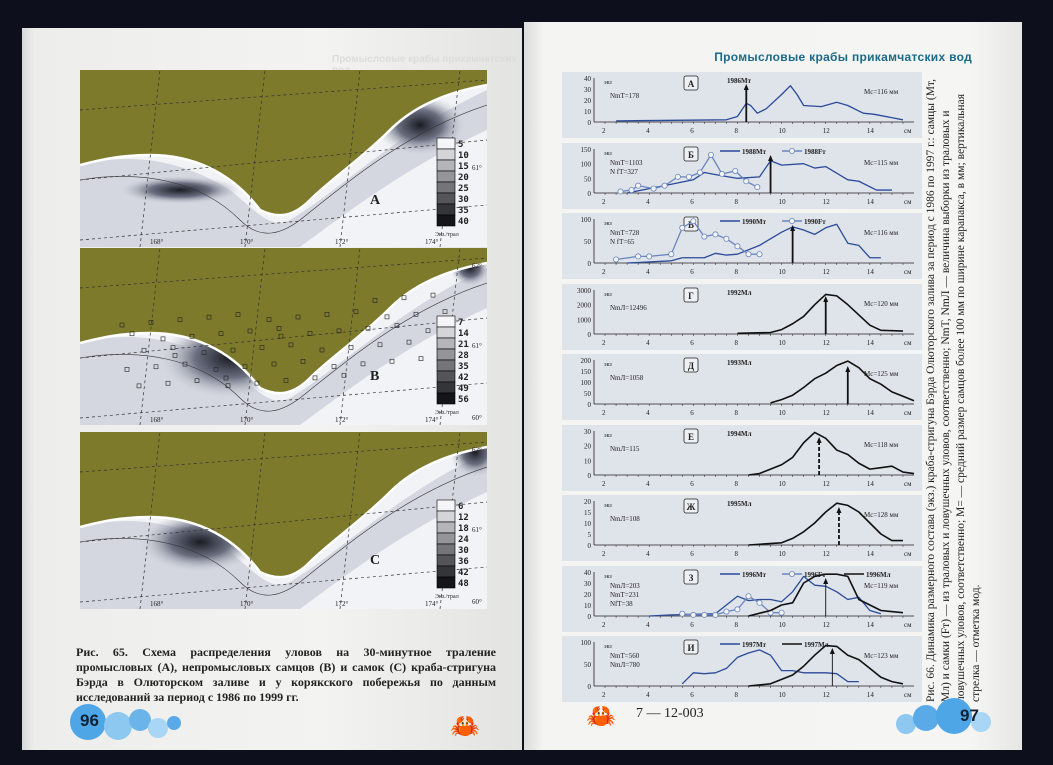 The width and height of the screenshot is (1053, 765). I want to click on y-tick-label: 150, so click(586, 372).